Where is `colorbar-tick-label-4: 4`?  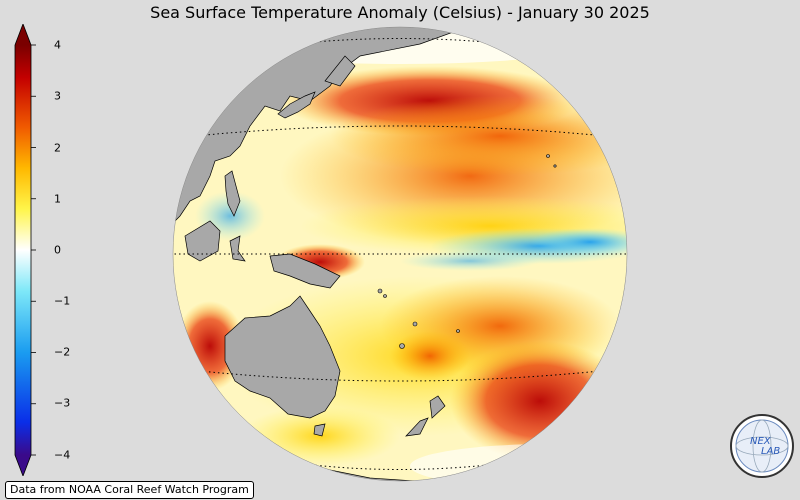 colorbar-tick-label-4: 4 is located at coordinates (57, 45).